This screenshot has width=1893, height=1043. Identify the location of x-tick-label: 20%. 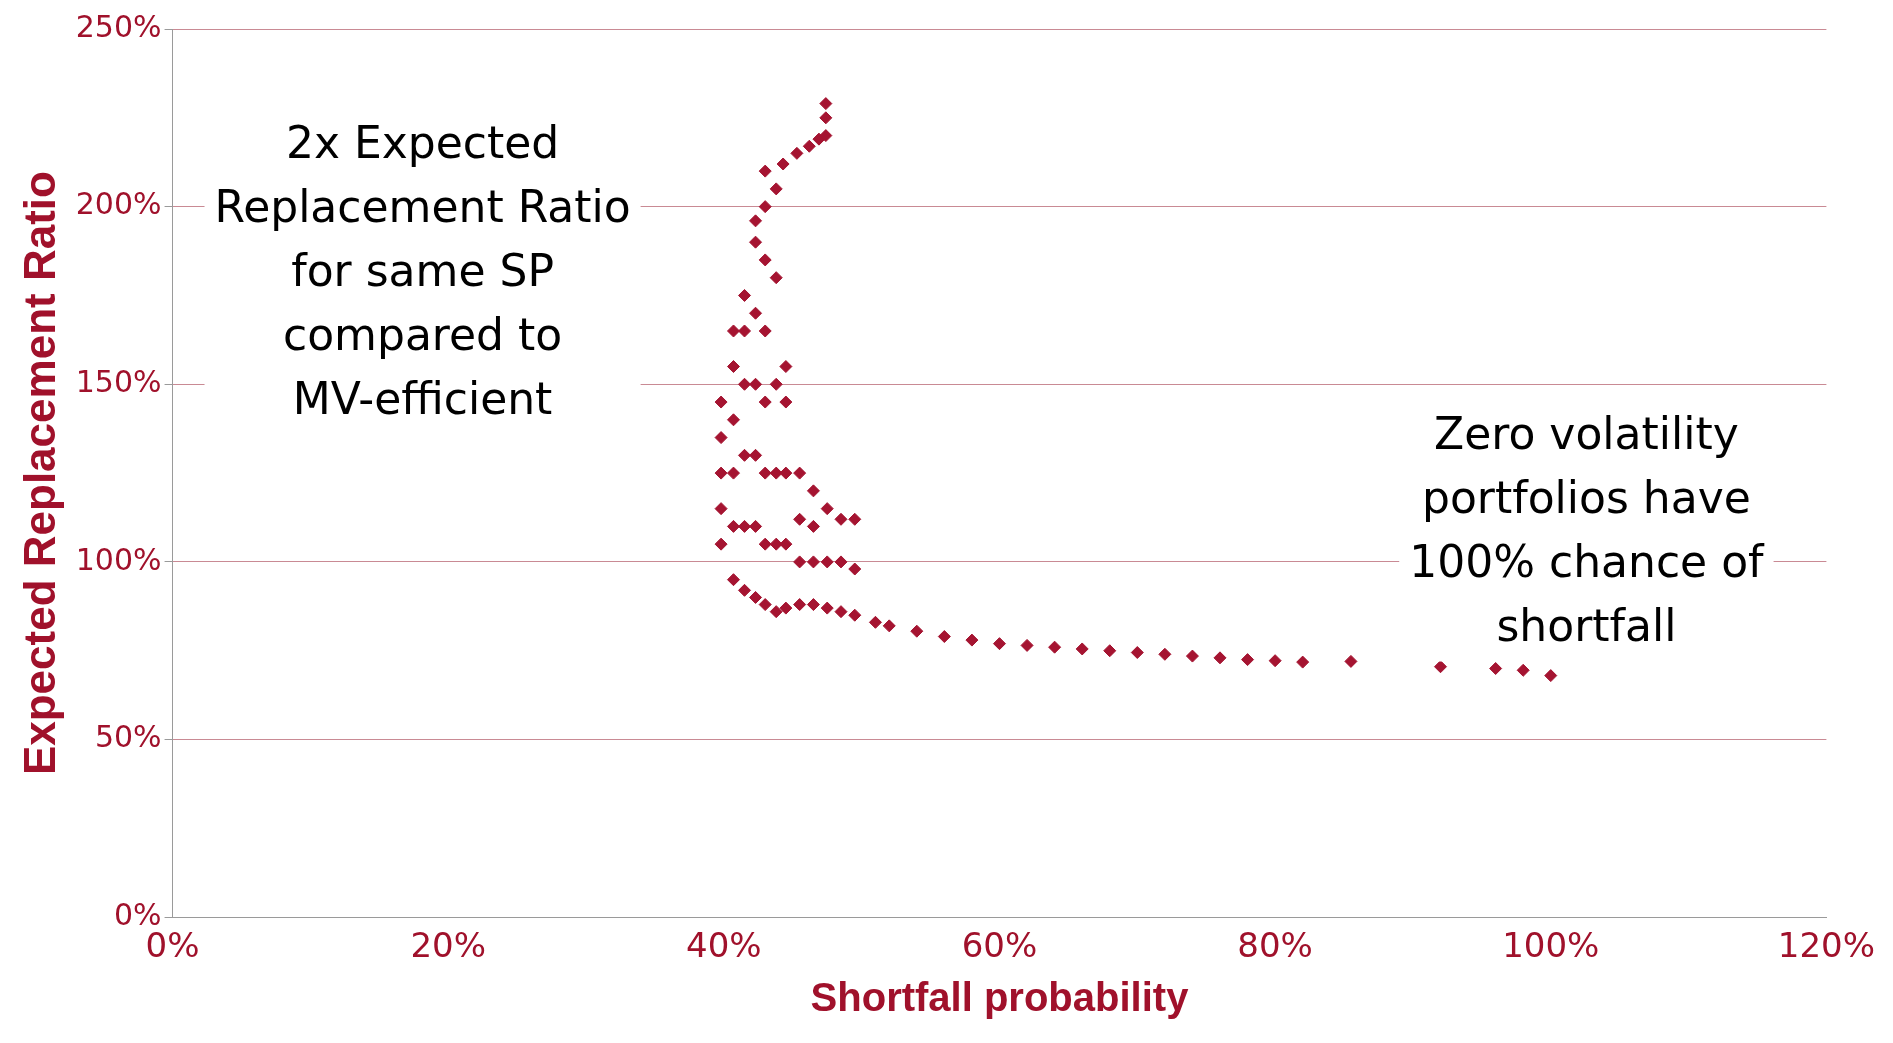
(448, 945).